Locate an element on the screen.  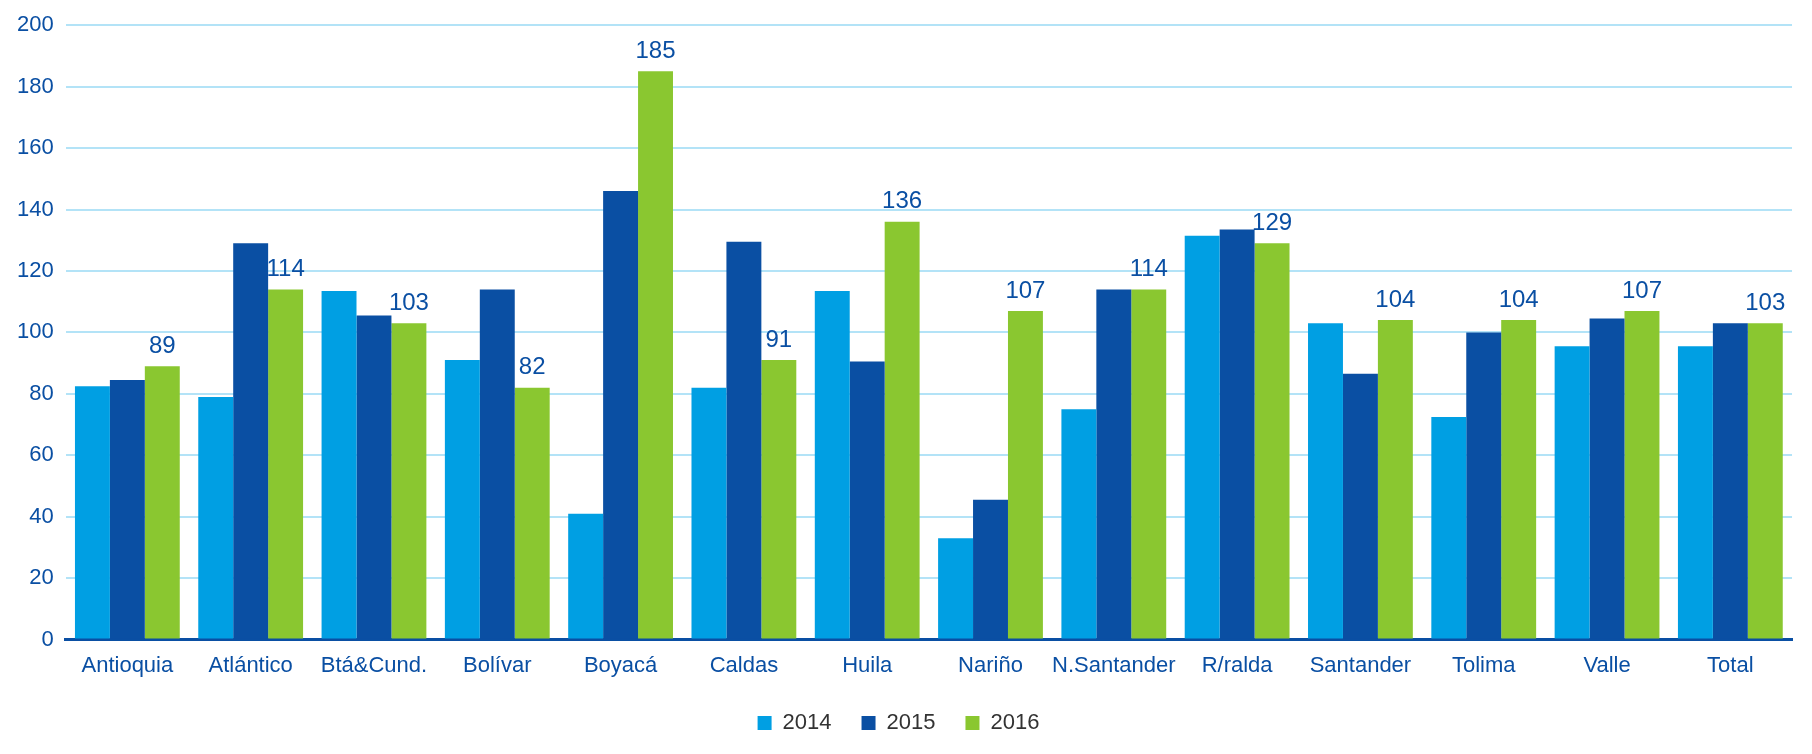
y-tick-label: 80 is located at coordinates (41, 392).